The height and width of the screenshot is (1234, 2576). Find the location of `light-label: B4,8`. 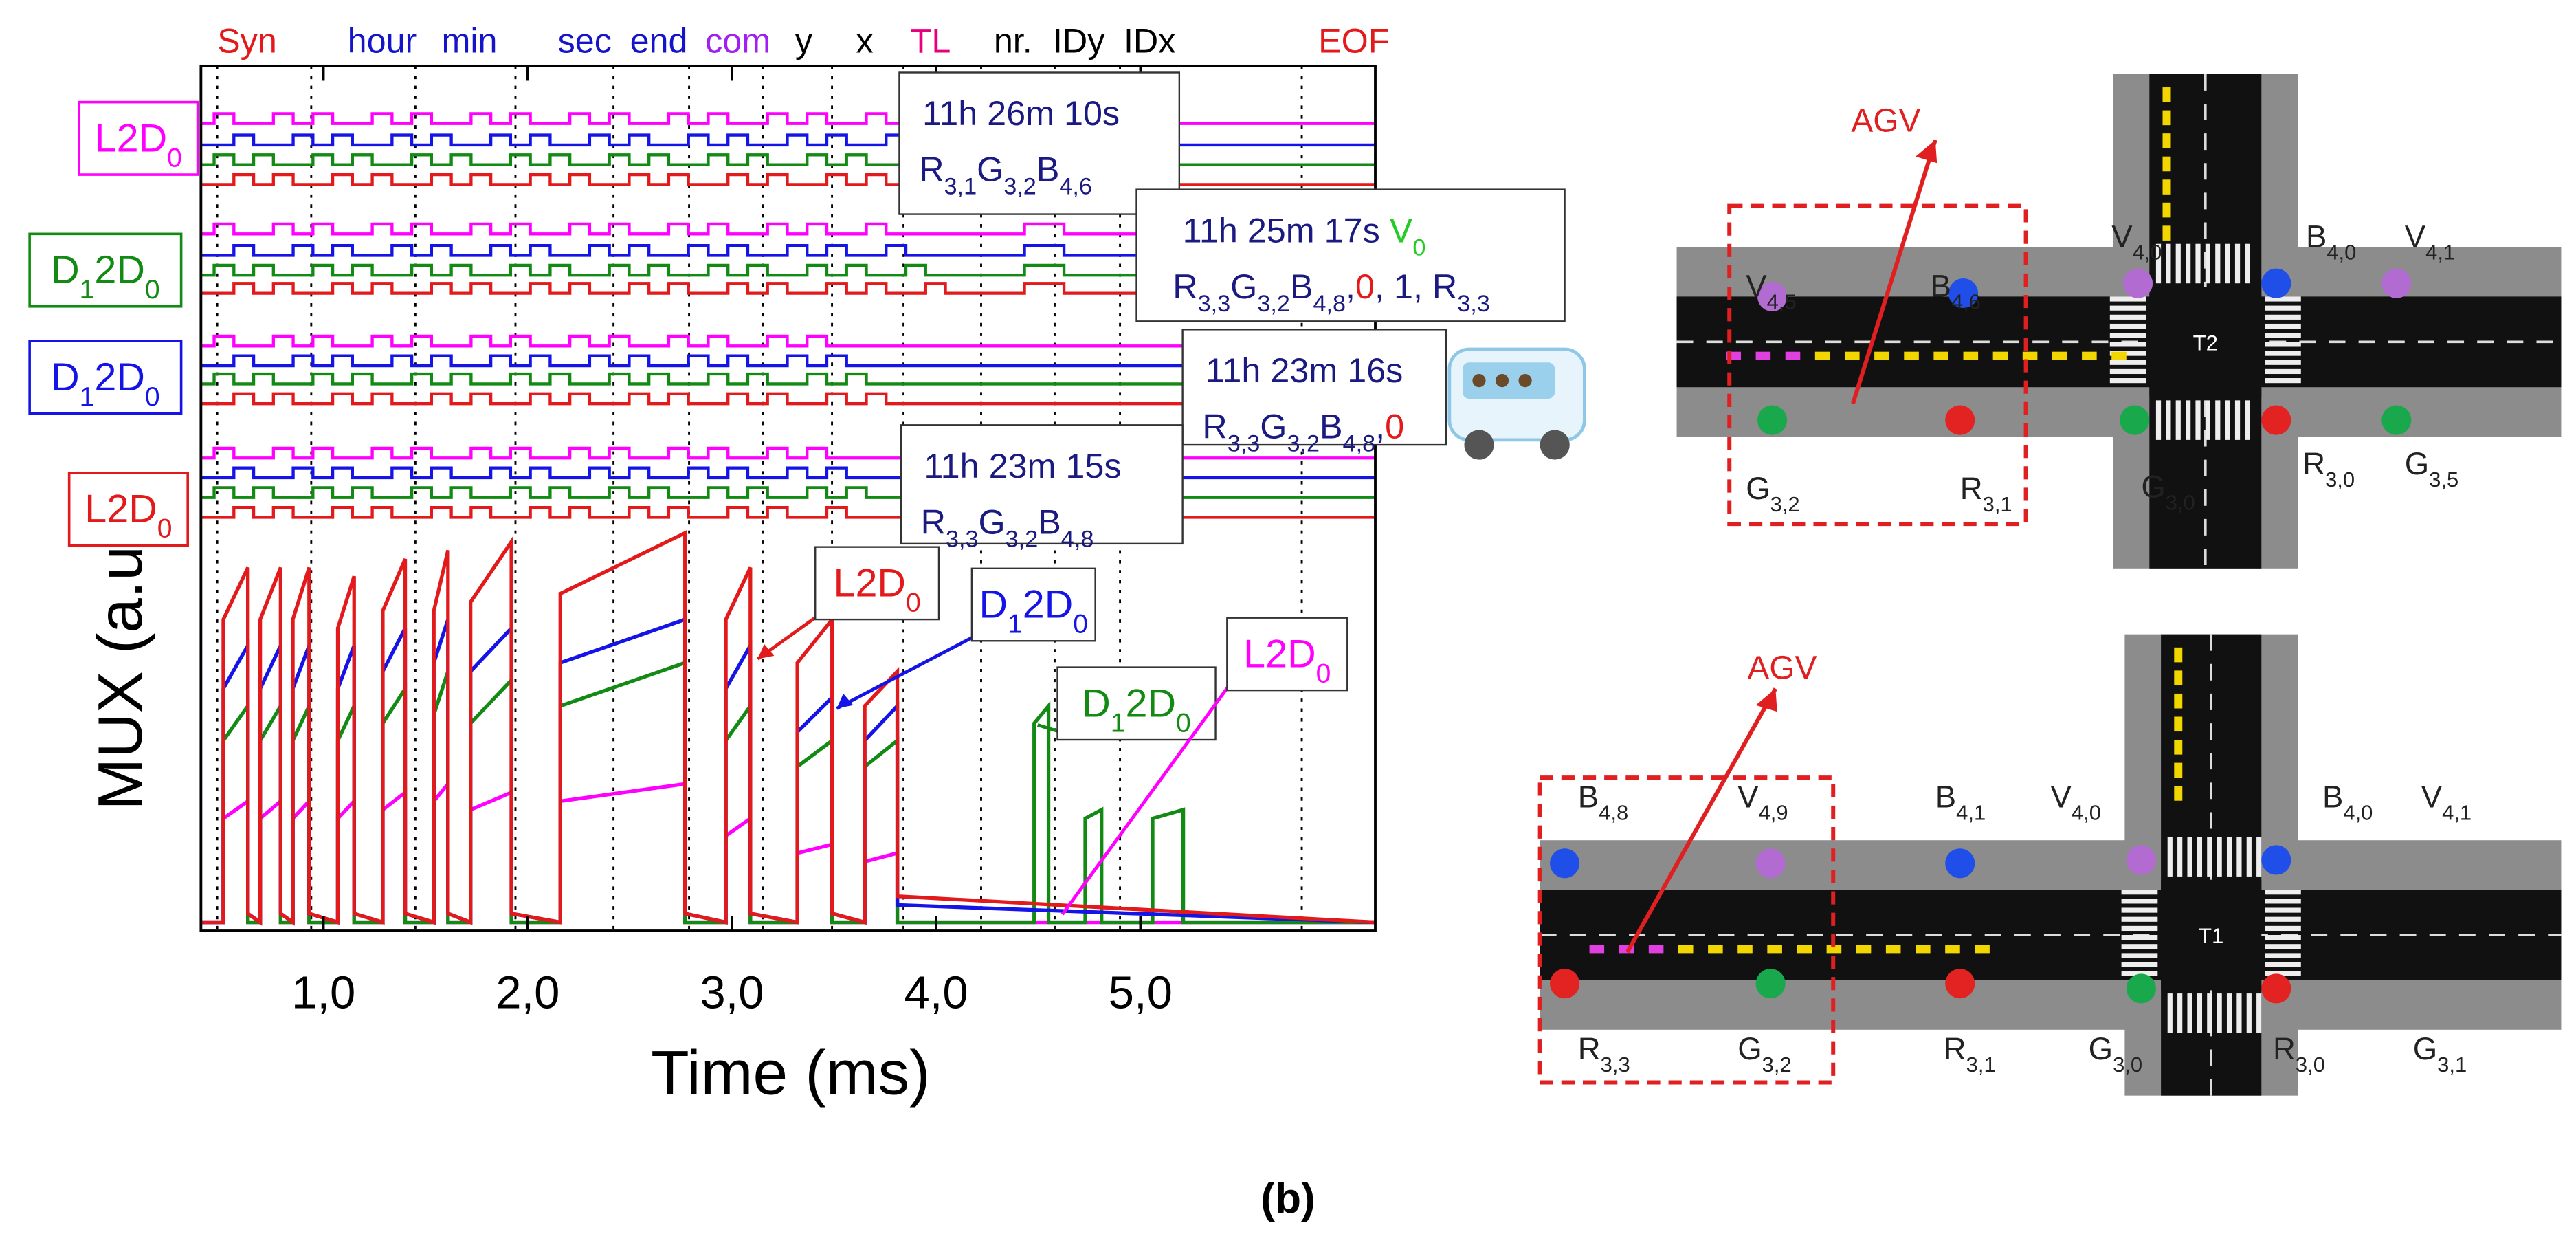

light-label: B4,8 is located at coordinates (1603, 802).